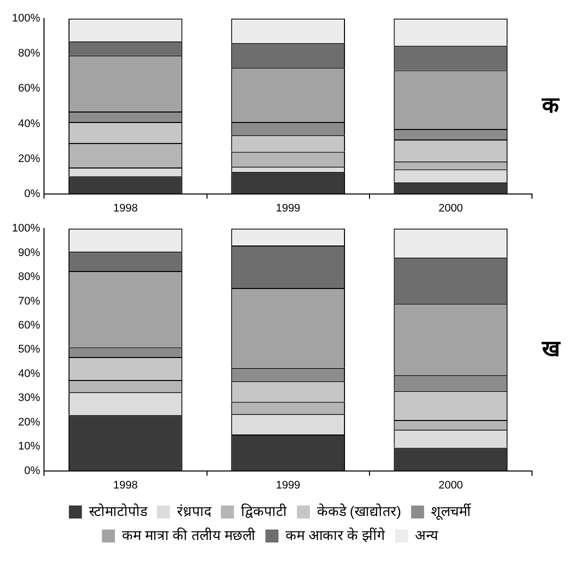  I want to click on y-tick-label: 70%, so click(29, 301).